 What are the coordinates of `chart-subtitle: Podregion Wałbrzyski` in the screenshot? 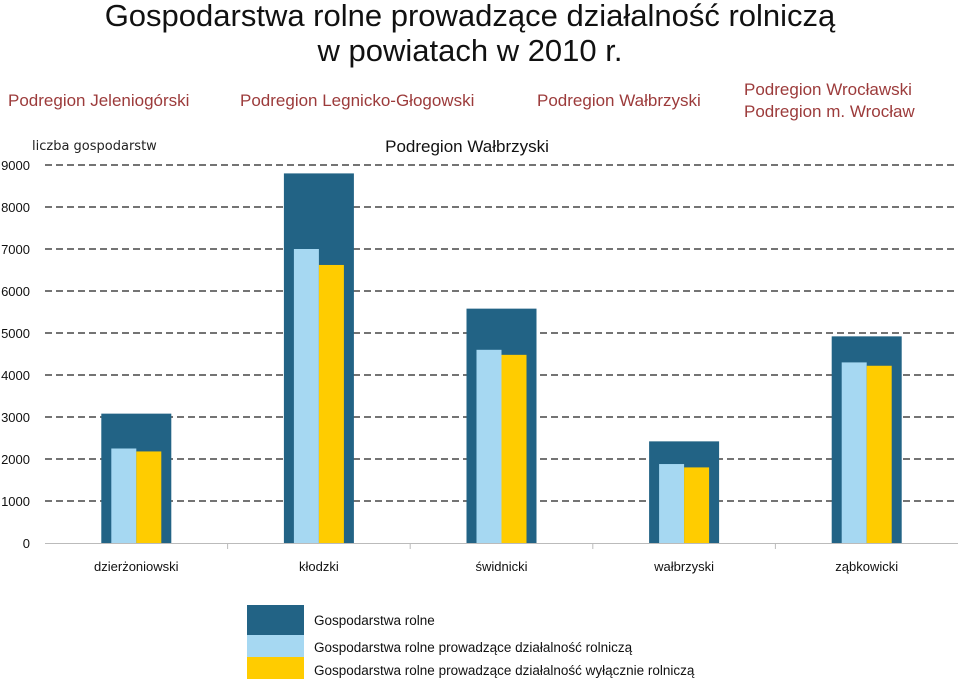 It's located at (467, 146).